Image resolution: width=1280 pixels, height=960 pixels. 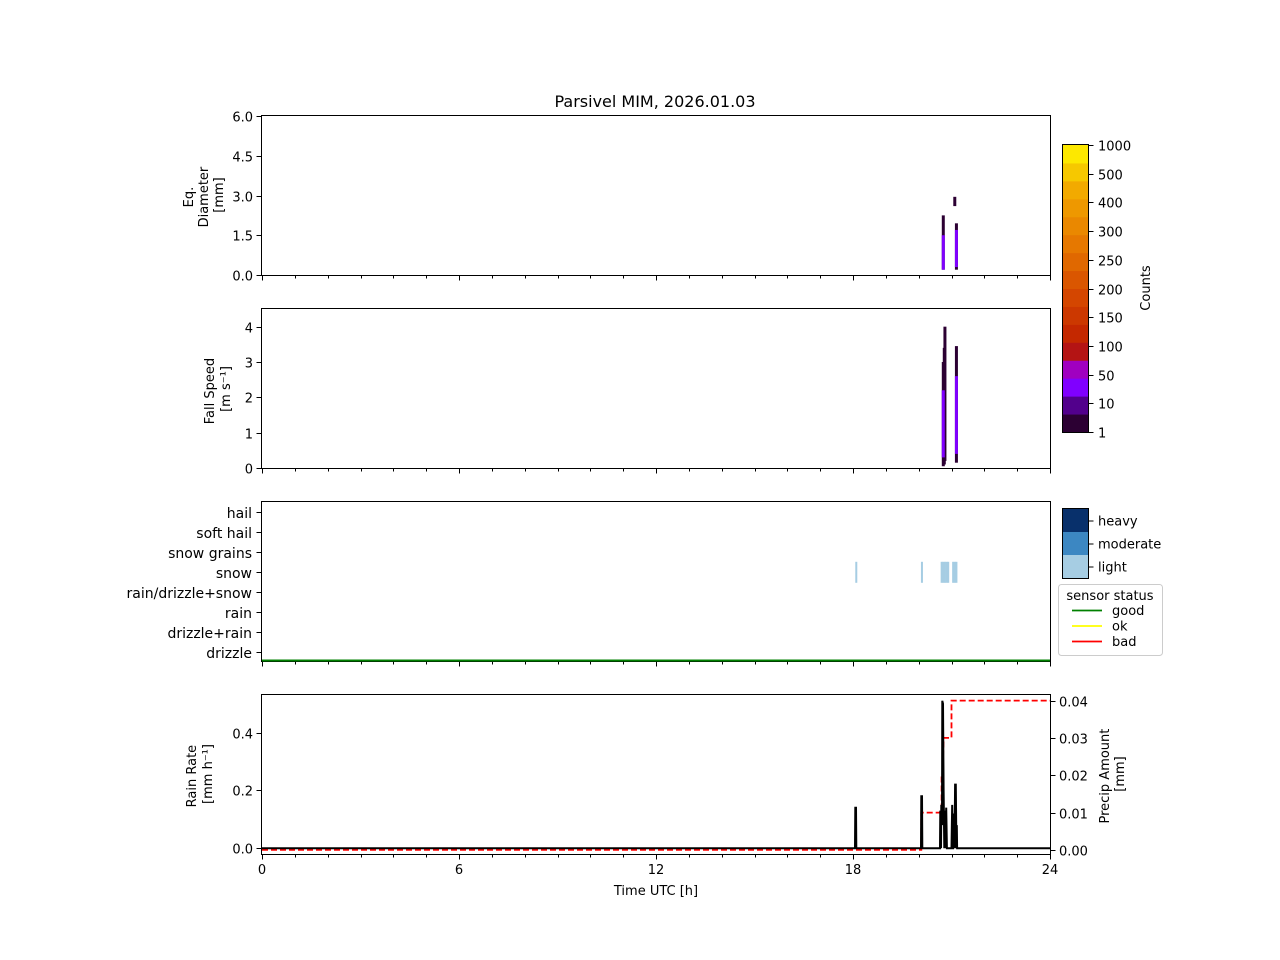 I want to click on x-tick-label: 6, so click(x=459, y=870).